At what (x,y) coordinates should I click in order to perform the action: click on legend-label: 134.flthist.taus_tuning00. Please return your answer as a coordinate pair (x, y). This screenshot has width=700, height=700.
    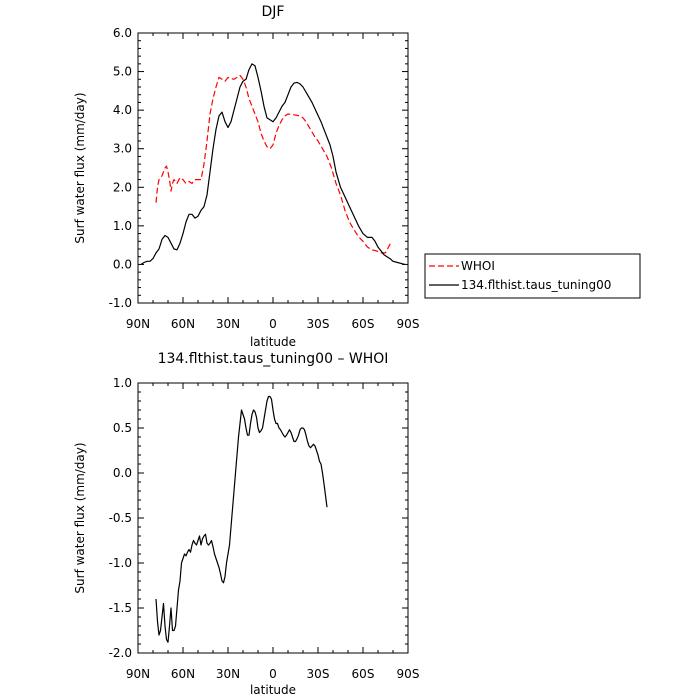
    Looking at the image, I should click on (536, 285).